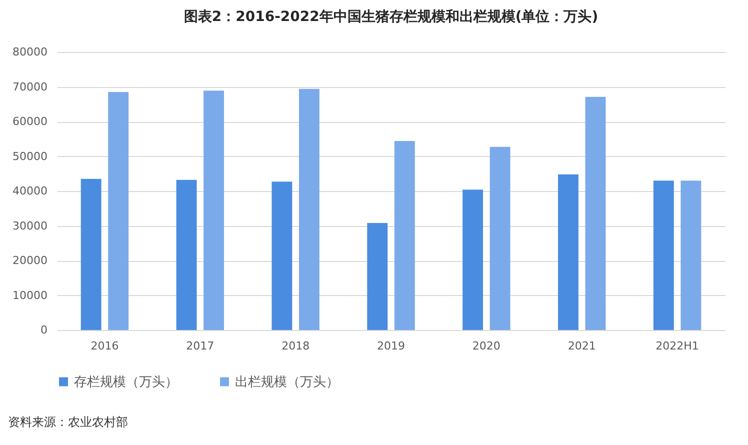 This screenshot has height=445, width=748. I want to click on y-tick-label: 80000, so click(30, 52).